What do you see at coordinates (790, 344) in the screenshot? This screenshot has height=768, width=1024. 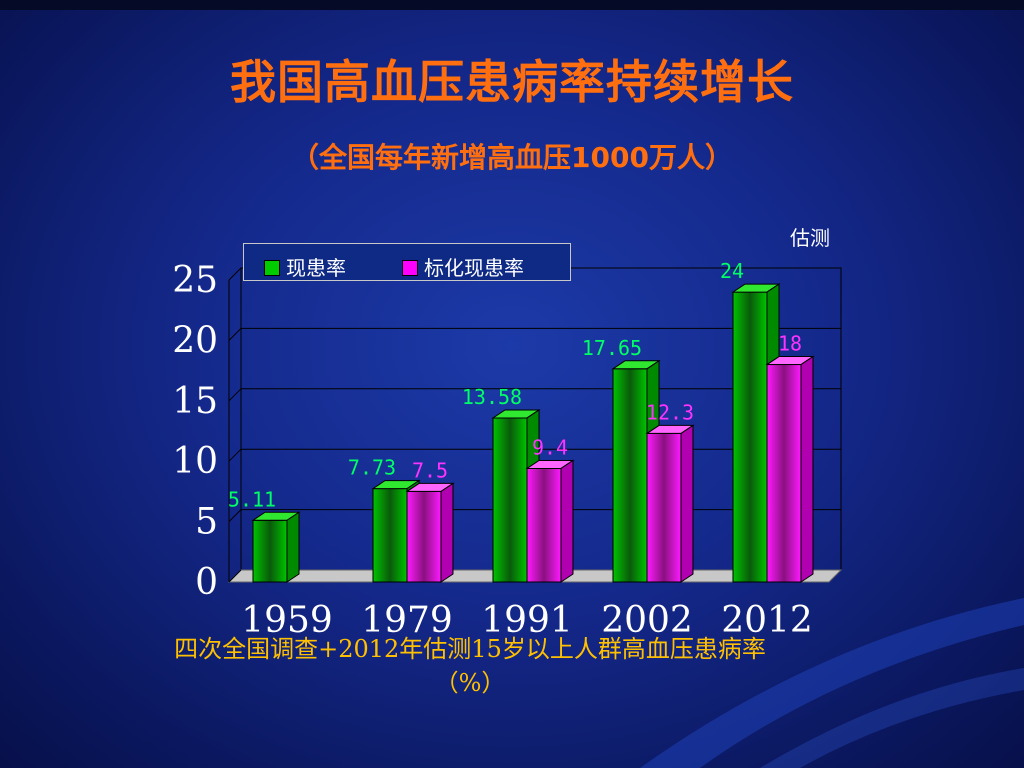 I see `data-label: 18` at bounding box center [790, 344].